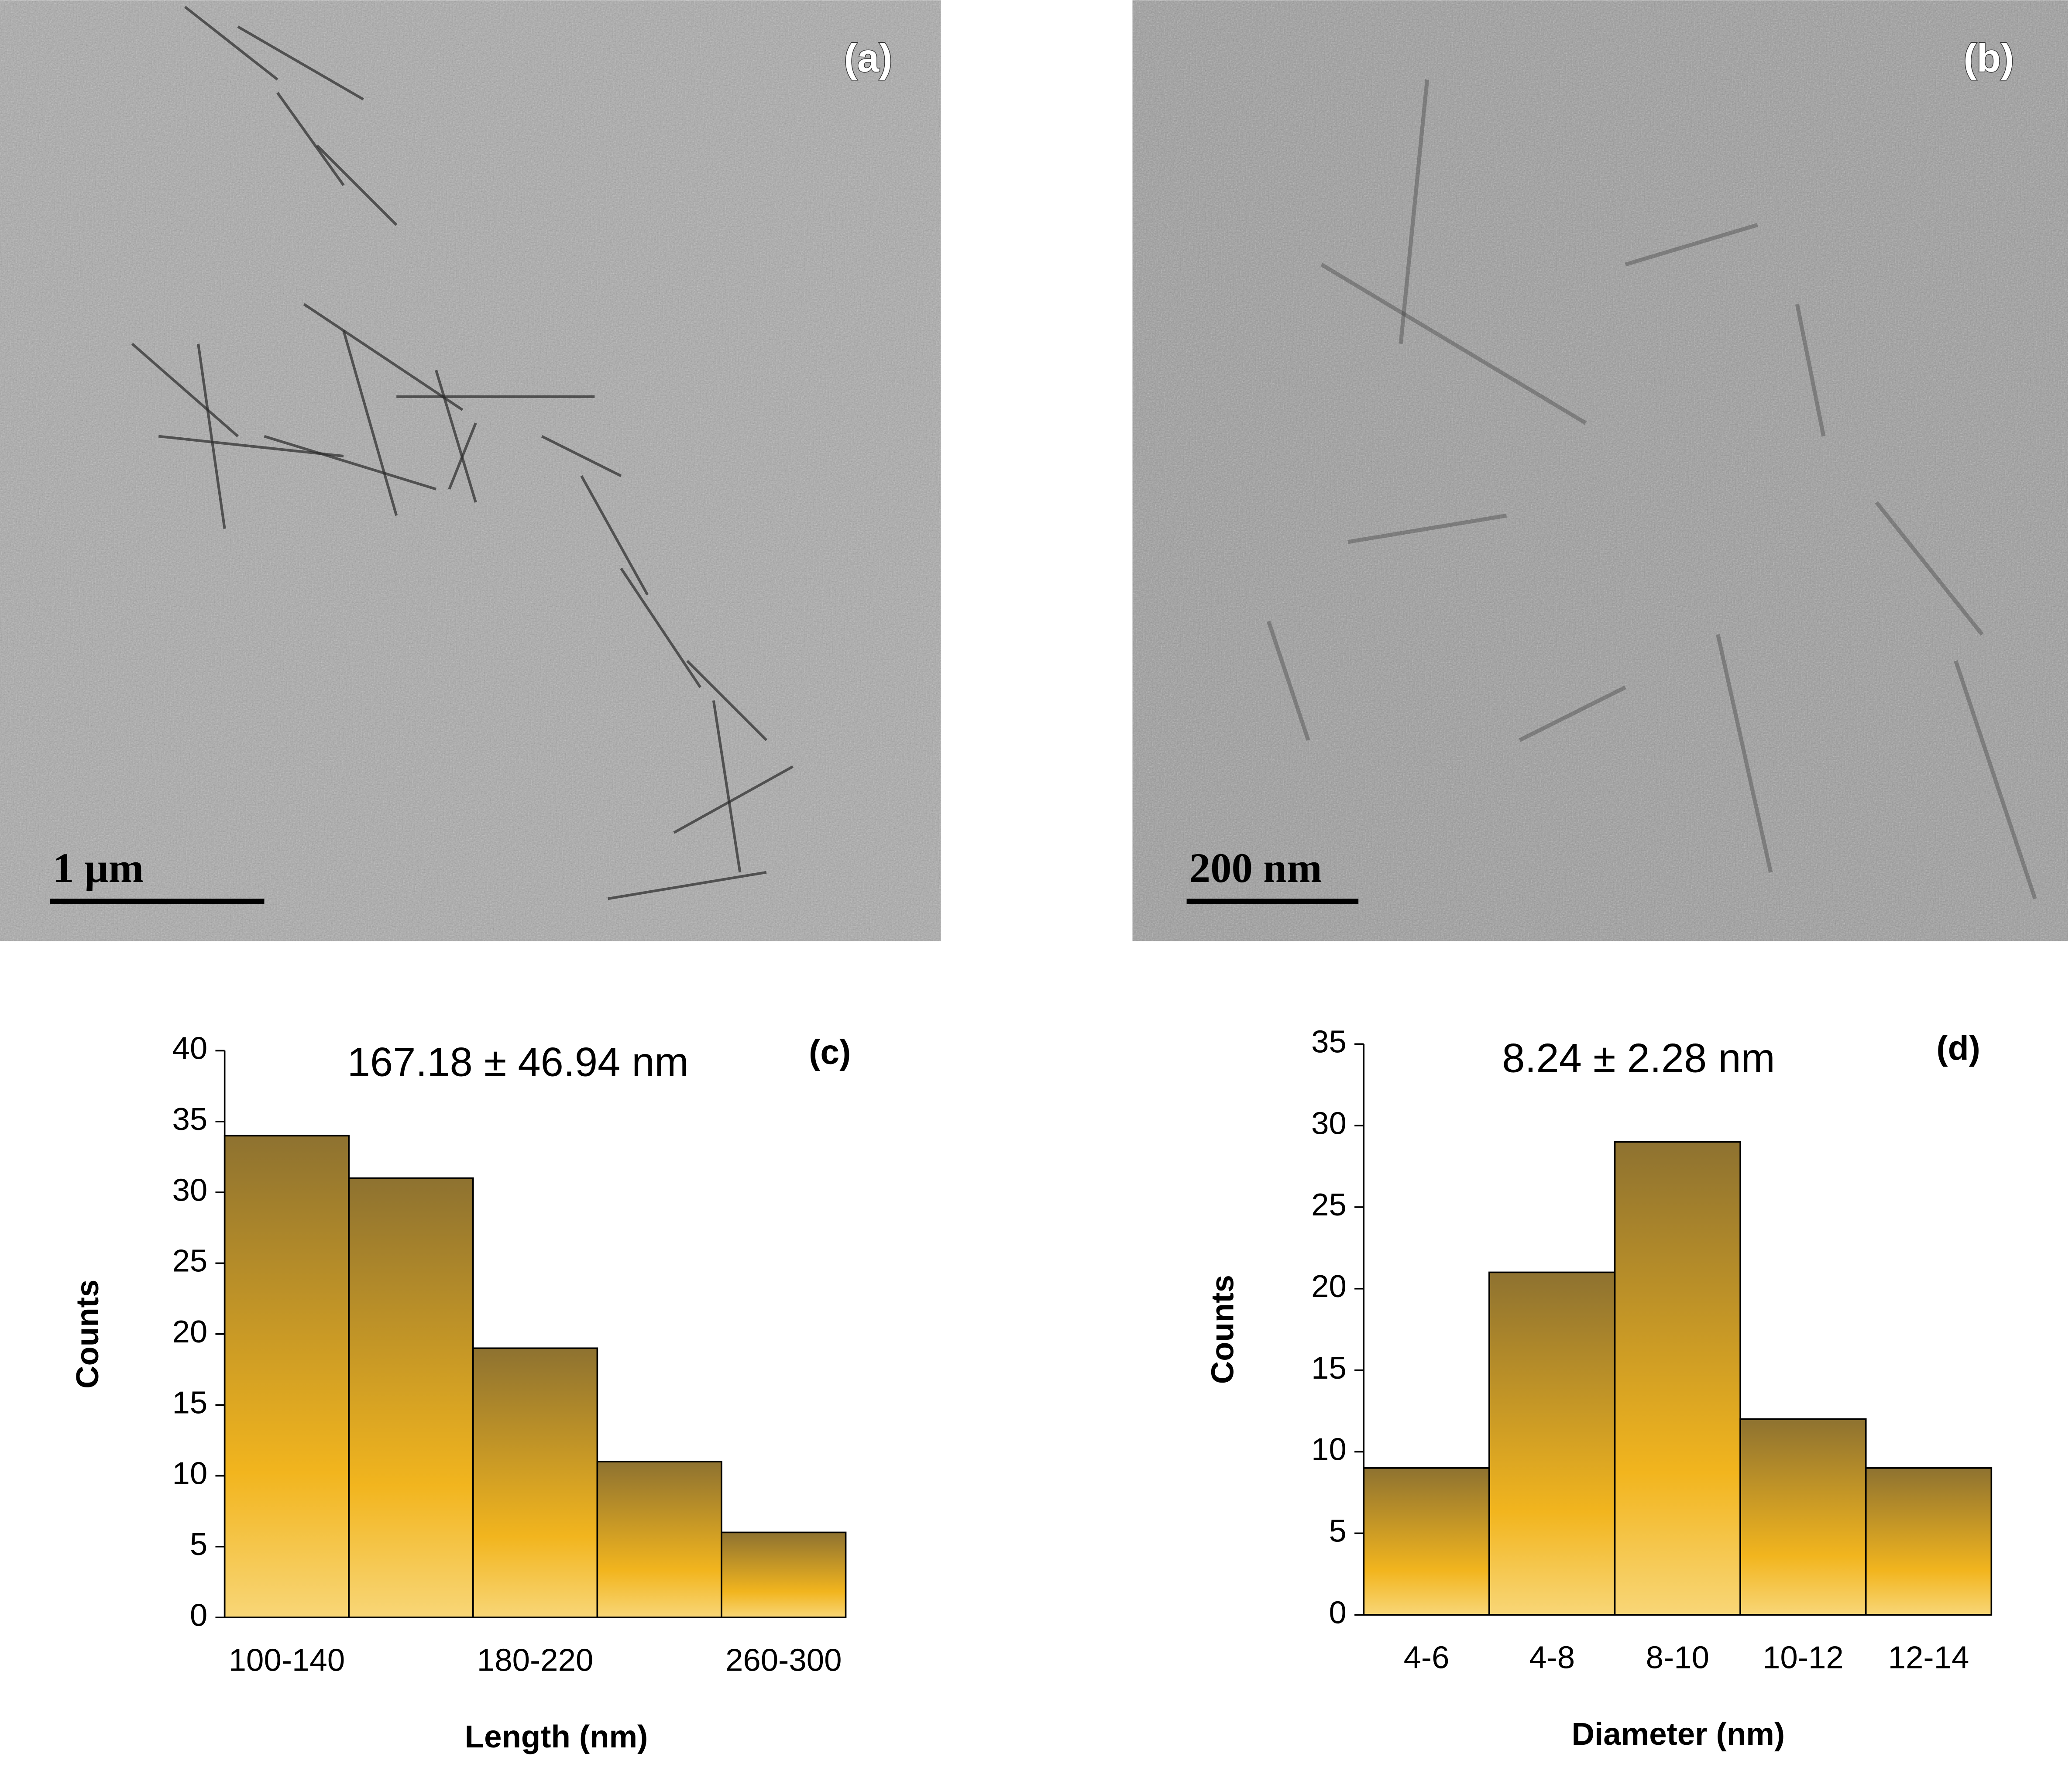  Describe the element at coordinates (1677, 1657) in the screenshot. I see `x-tick-label: 8-10` at that location.